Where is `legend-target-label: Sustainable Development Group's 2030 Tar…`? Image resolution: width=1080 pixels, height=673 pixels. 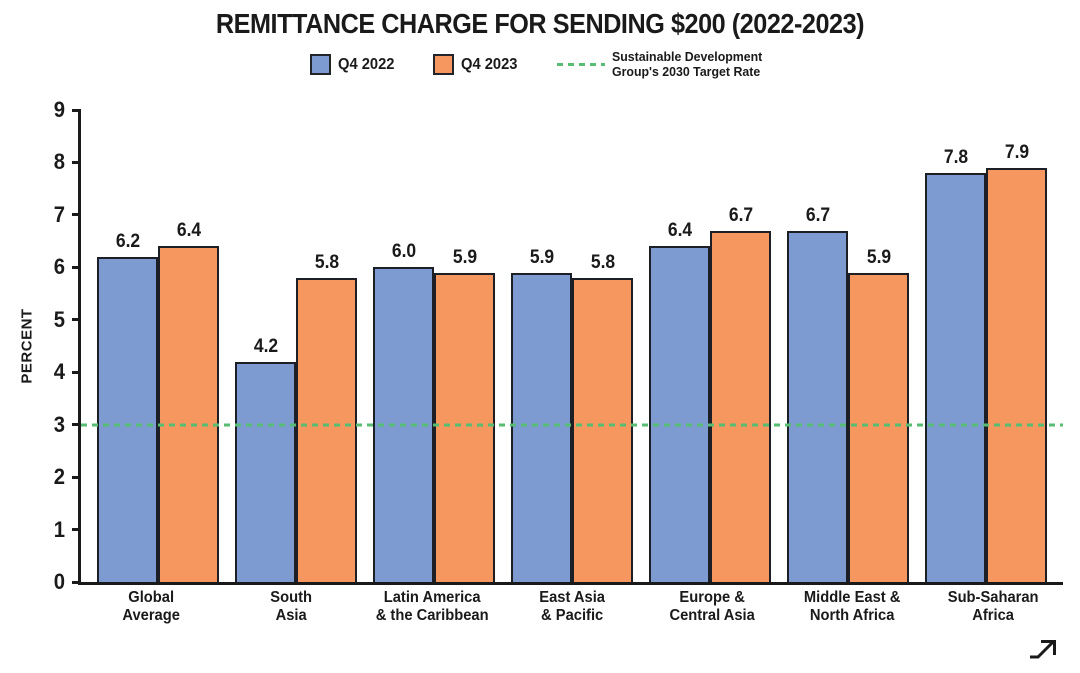 legend-target-label: Sustainable Development Group's 2030 Tar… is located at coordinates (687, 64).